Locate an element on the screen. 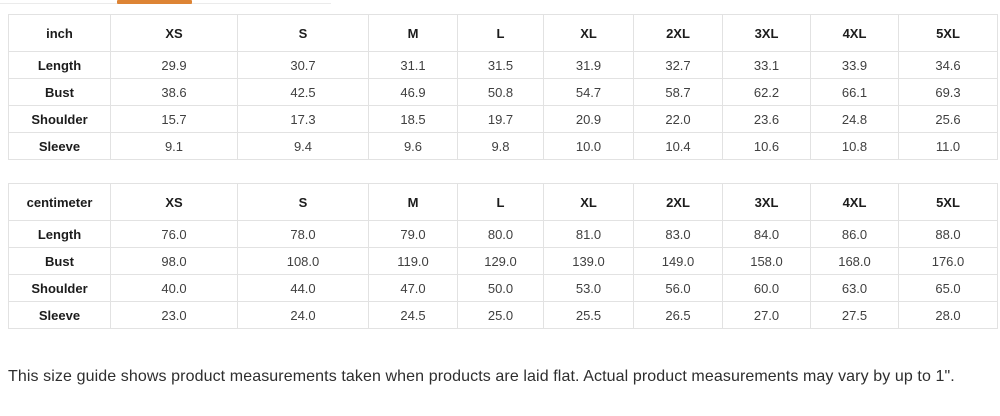 This screenshot has width=1000, height=416. measurement-value: 11.0 is located at coordinates (948, 146).